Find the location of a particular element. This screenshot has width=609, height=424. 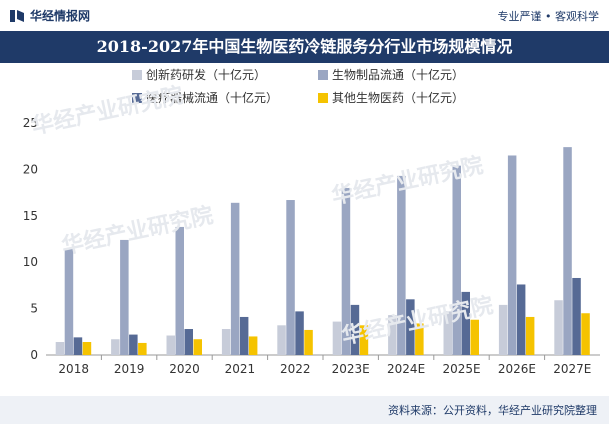

legend-label: 创新药研发（十亿元） is located at coordinates (206, 74).